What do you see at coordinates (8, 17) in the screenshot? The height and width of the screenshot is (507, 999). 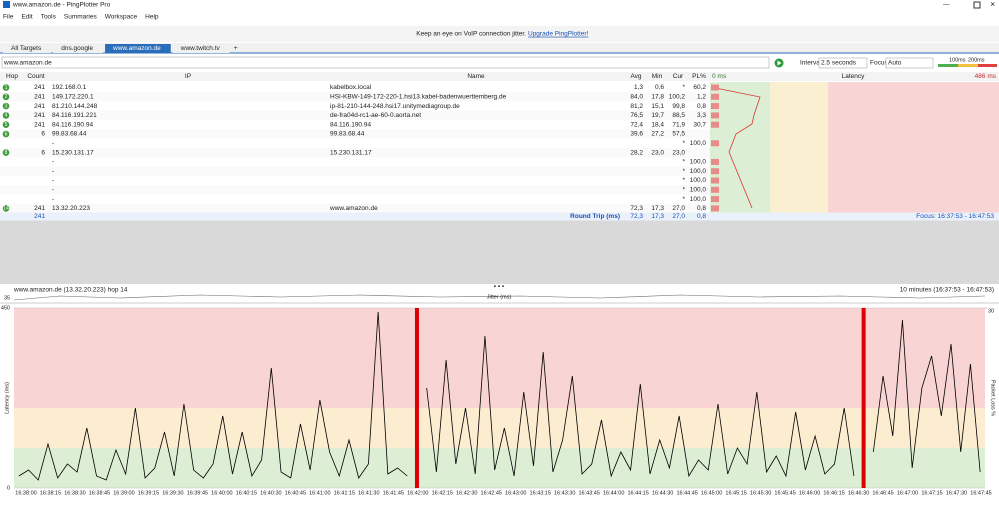 I see `menu-item: File` at bounding box center [8, 17].